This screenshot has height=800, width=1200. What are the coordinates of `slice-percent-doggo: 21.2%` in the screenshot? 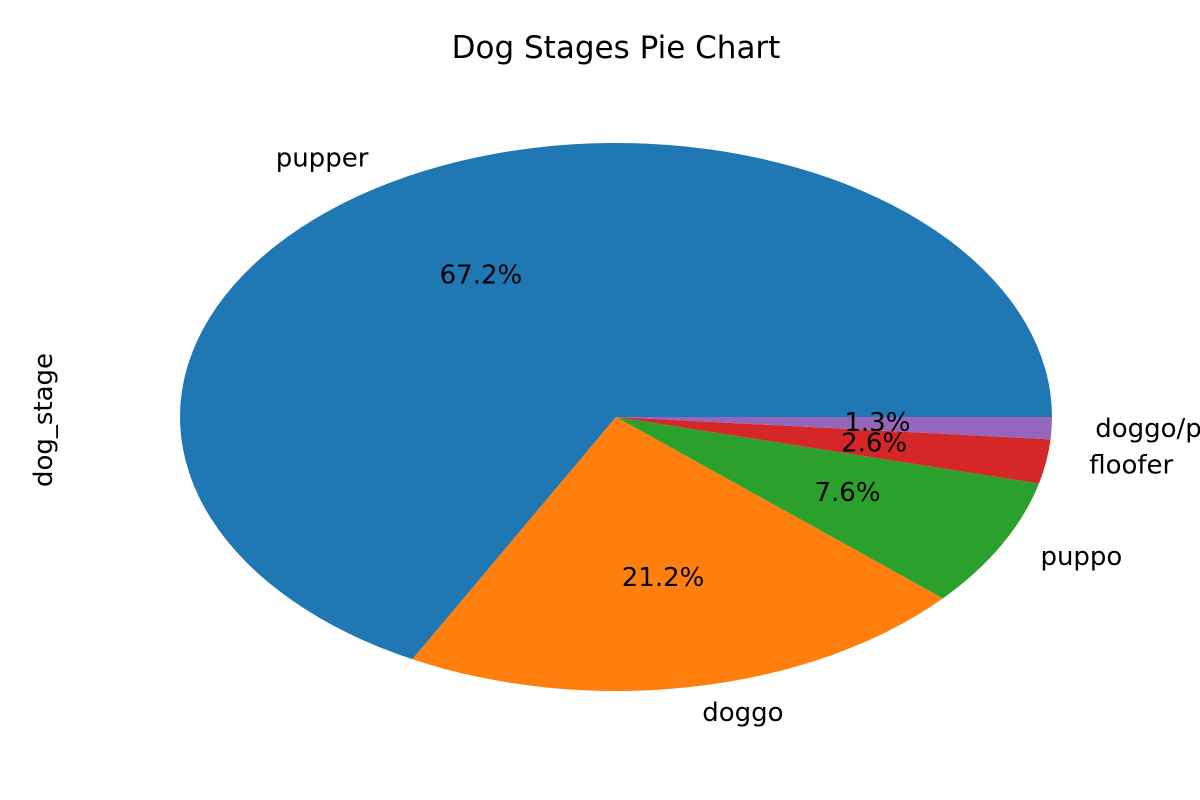 It's located at (663, 578).